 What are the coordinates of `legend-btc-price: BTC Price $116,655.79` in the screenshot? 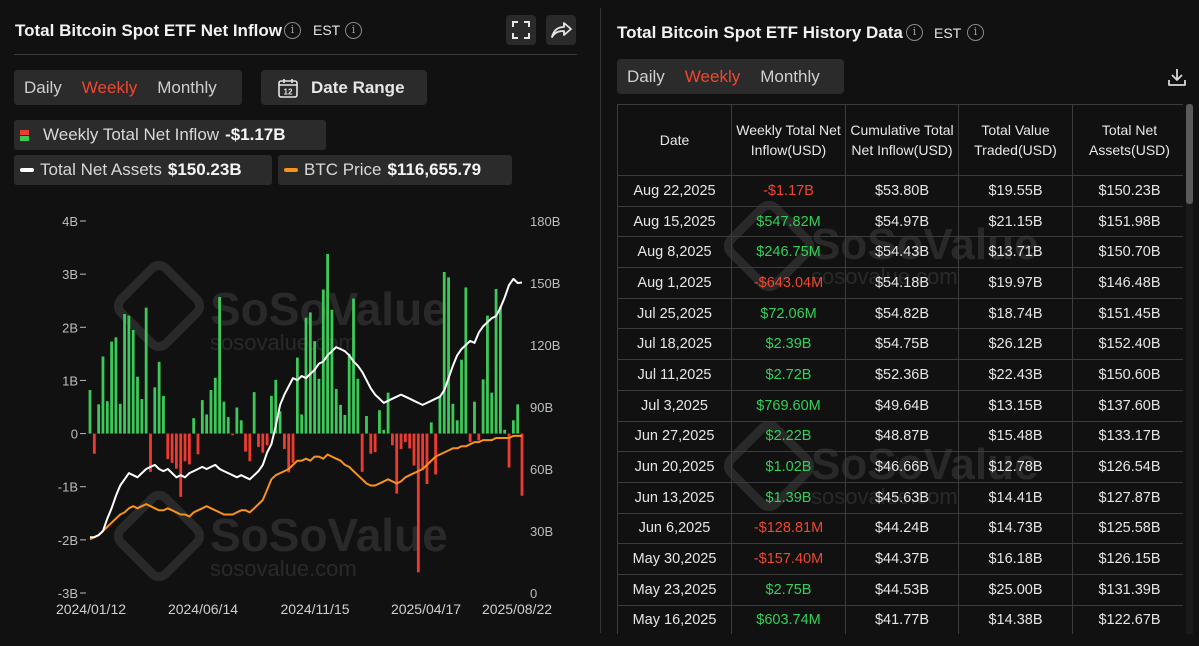 It's located at (395, 170).